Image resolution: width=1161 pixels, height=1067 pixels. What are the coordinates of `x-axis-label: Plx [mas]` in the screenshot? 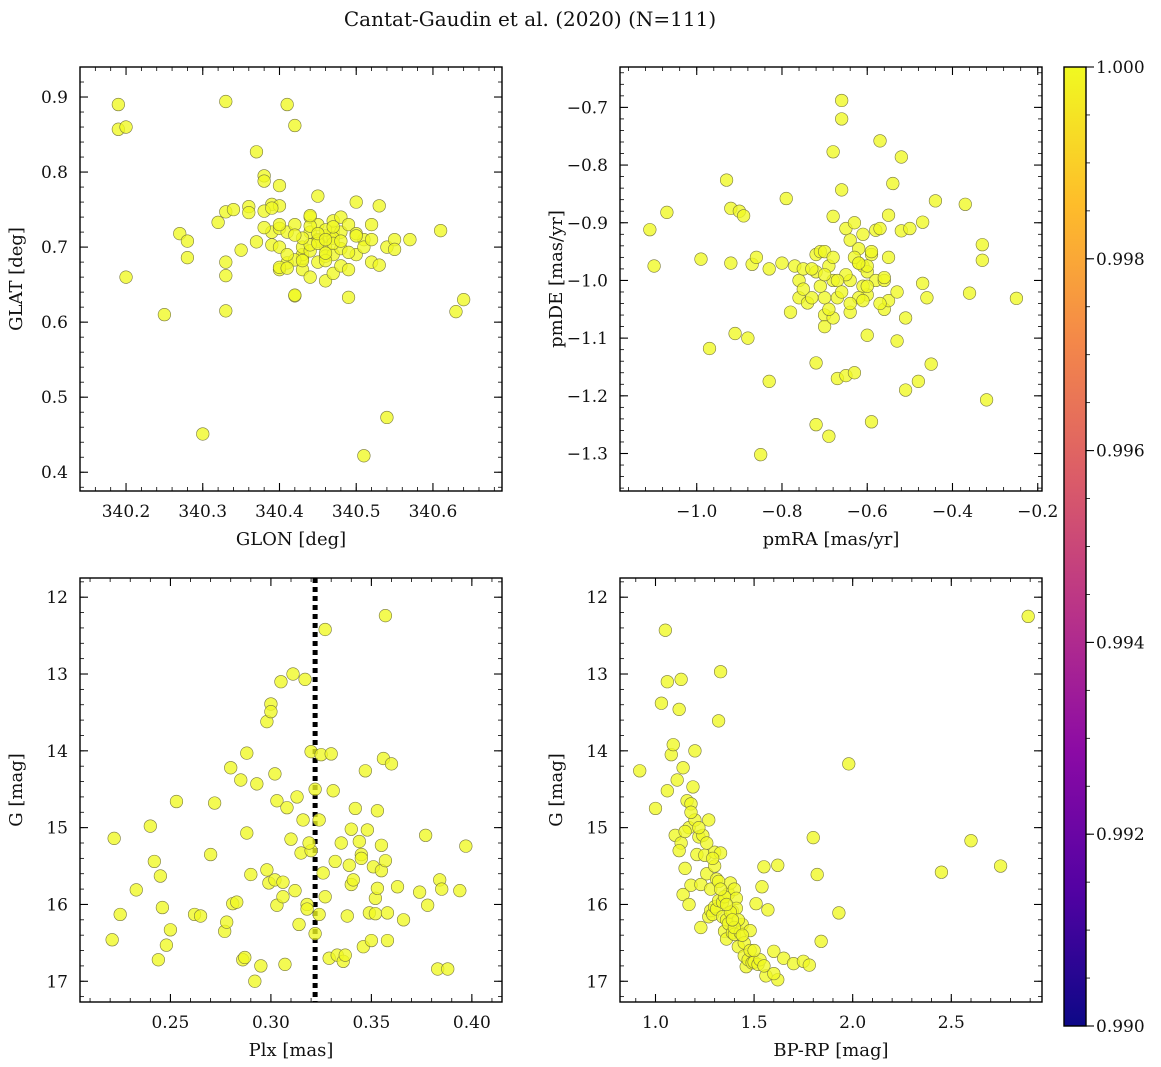 It's located at (291, 1050).